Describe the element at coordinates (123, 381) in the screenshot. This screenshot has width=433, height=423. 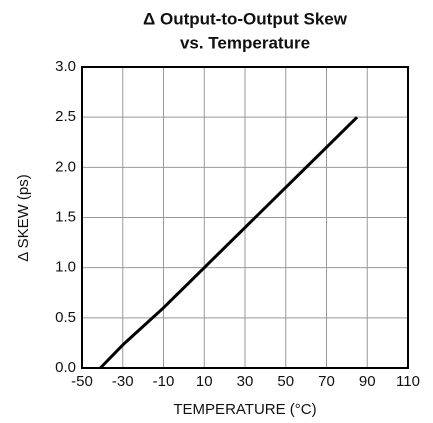
I see `x-tick-label: -30` at that location.